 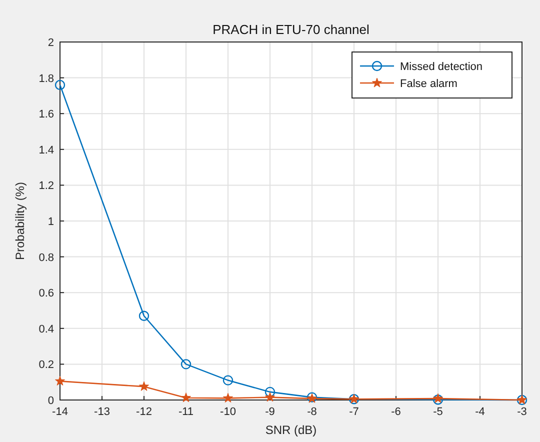 I want to click on x-tick-label: -10, so click(x=228, y=412).